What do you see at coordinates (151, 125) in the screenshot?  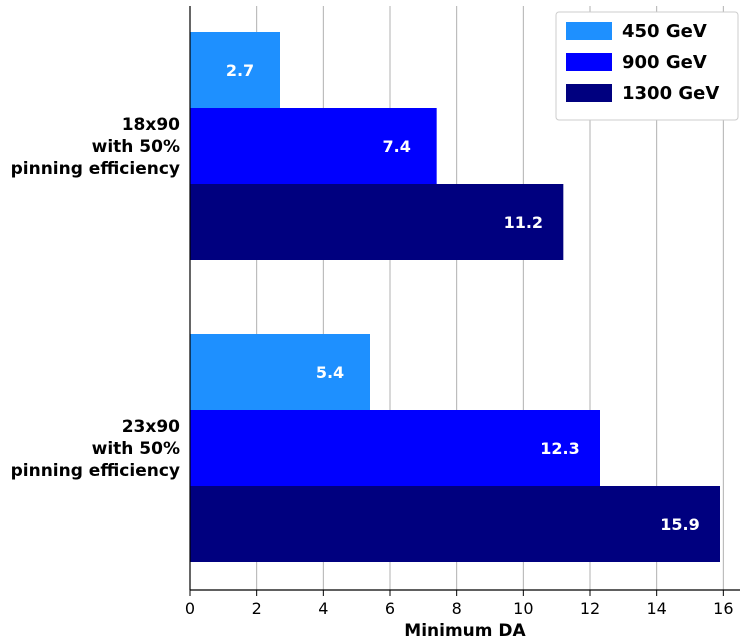 I see `category-label-line: 18x90` at bounding box center [151, 125].